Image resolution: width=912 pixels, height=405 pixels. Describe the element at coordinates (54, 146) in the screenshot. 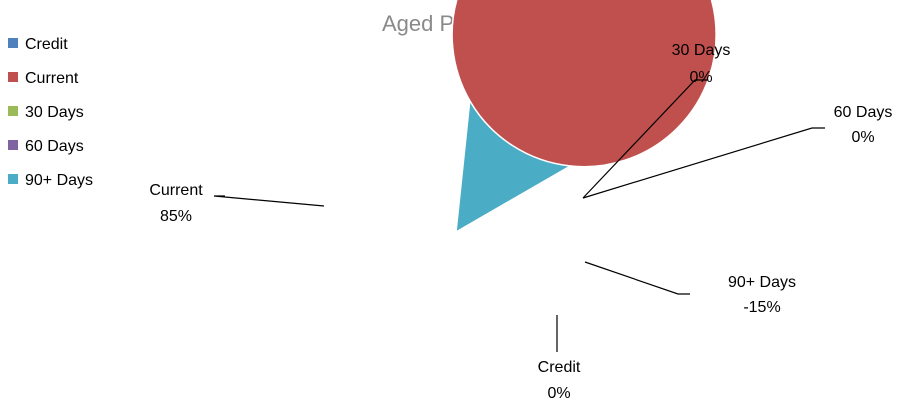

I see `legend-label-60-days: 60 Days` at that location.